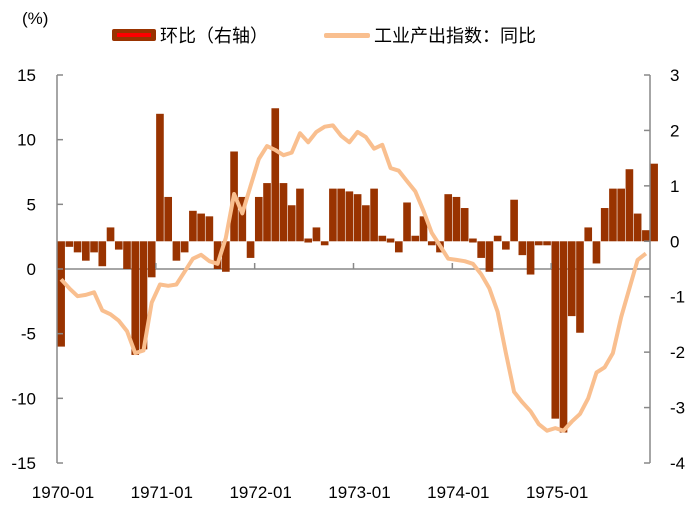  I want to click on left-tick-label: 15, so click(26, 75).